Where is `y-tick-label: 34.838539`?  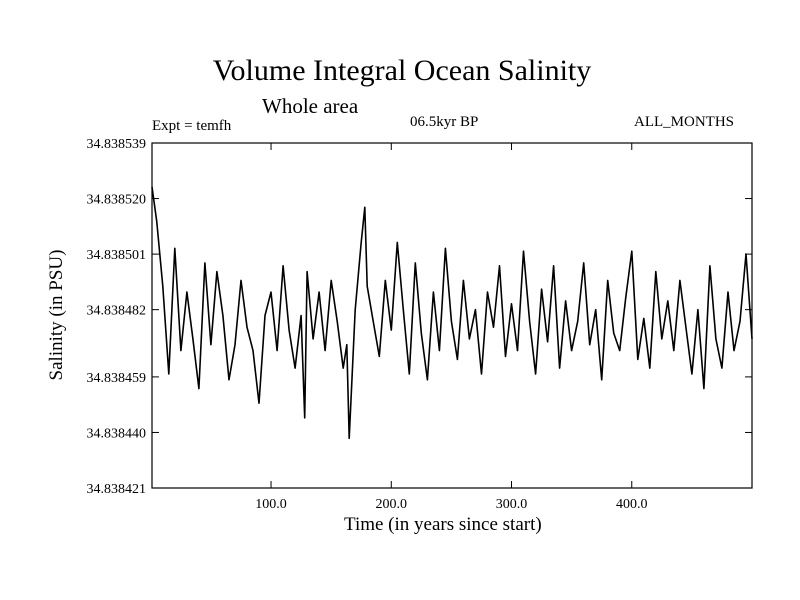 y-tick-label: 34.838539 is located at coordinates (117, 144).